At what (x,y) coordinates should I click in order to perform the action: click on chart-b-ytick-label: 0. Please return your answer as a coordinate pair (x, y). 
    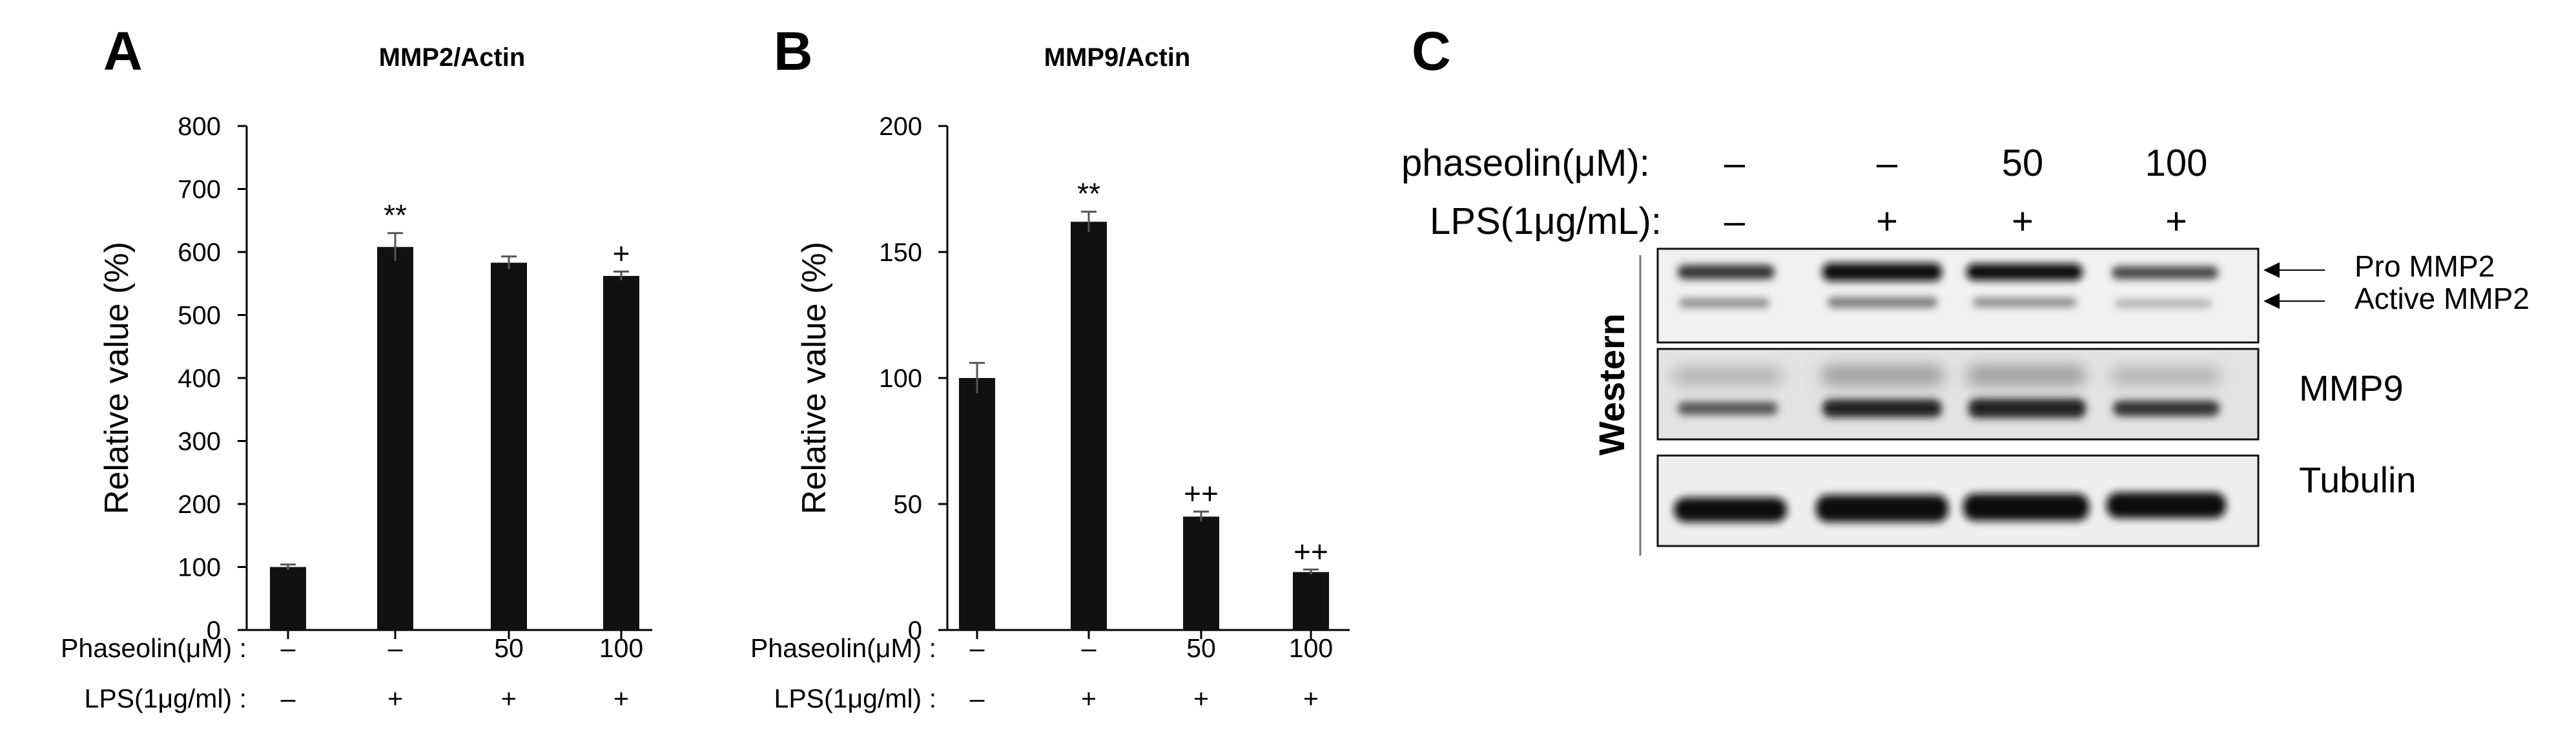
    Looking at the image, I should click on (915, 630).